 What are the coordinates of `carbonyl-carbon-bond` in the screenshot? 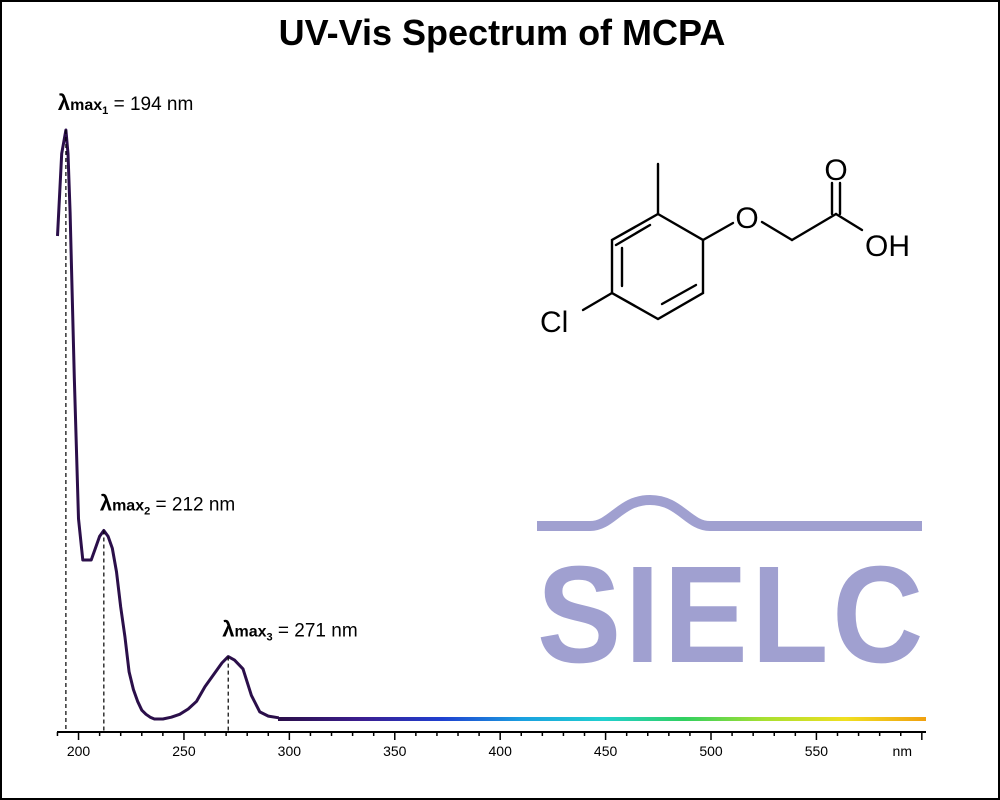 It's located at (814, 227).